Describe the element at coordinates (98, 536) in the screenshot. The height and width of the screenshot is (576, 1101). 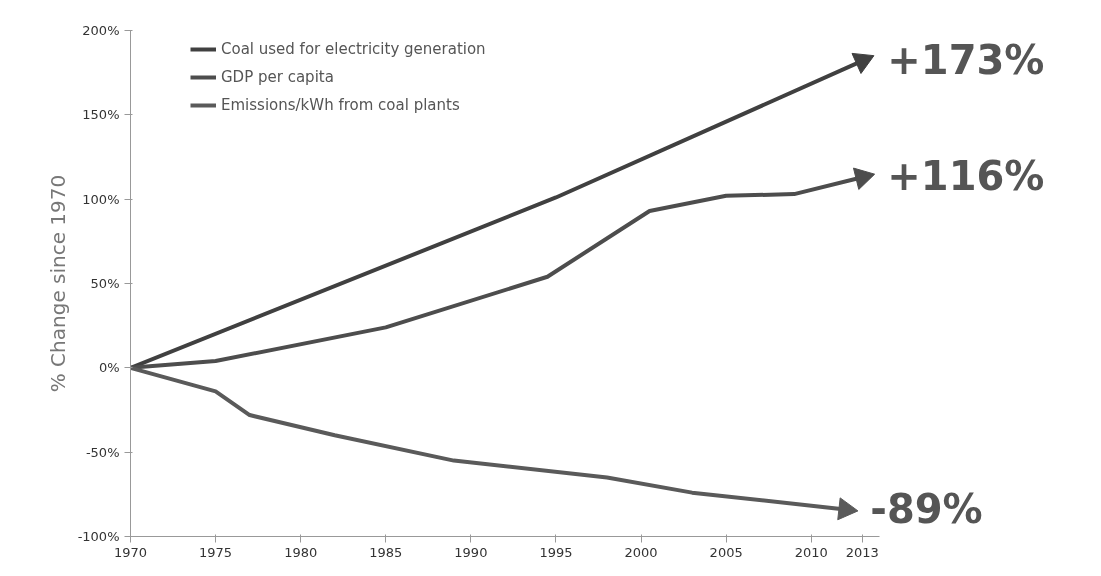
I see `y-tick-label: -100%` at that location.